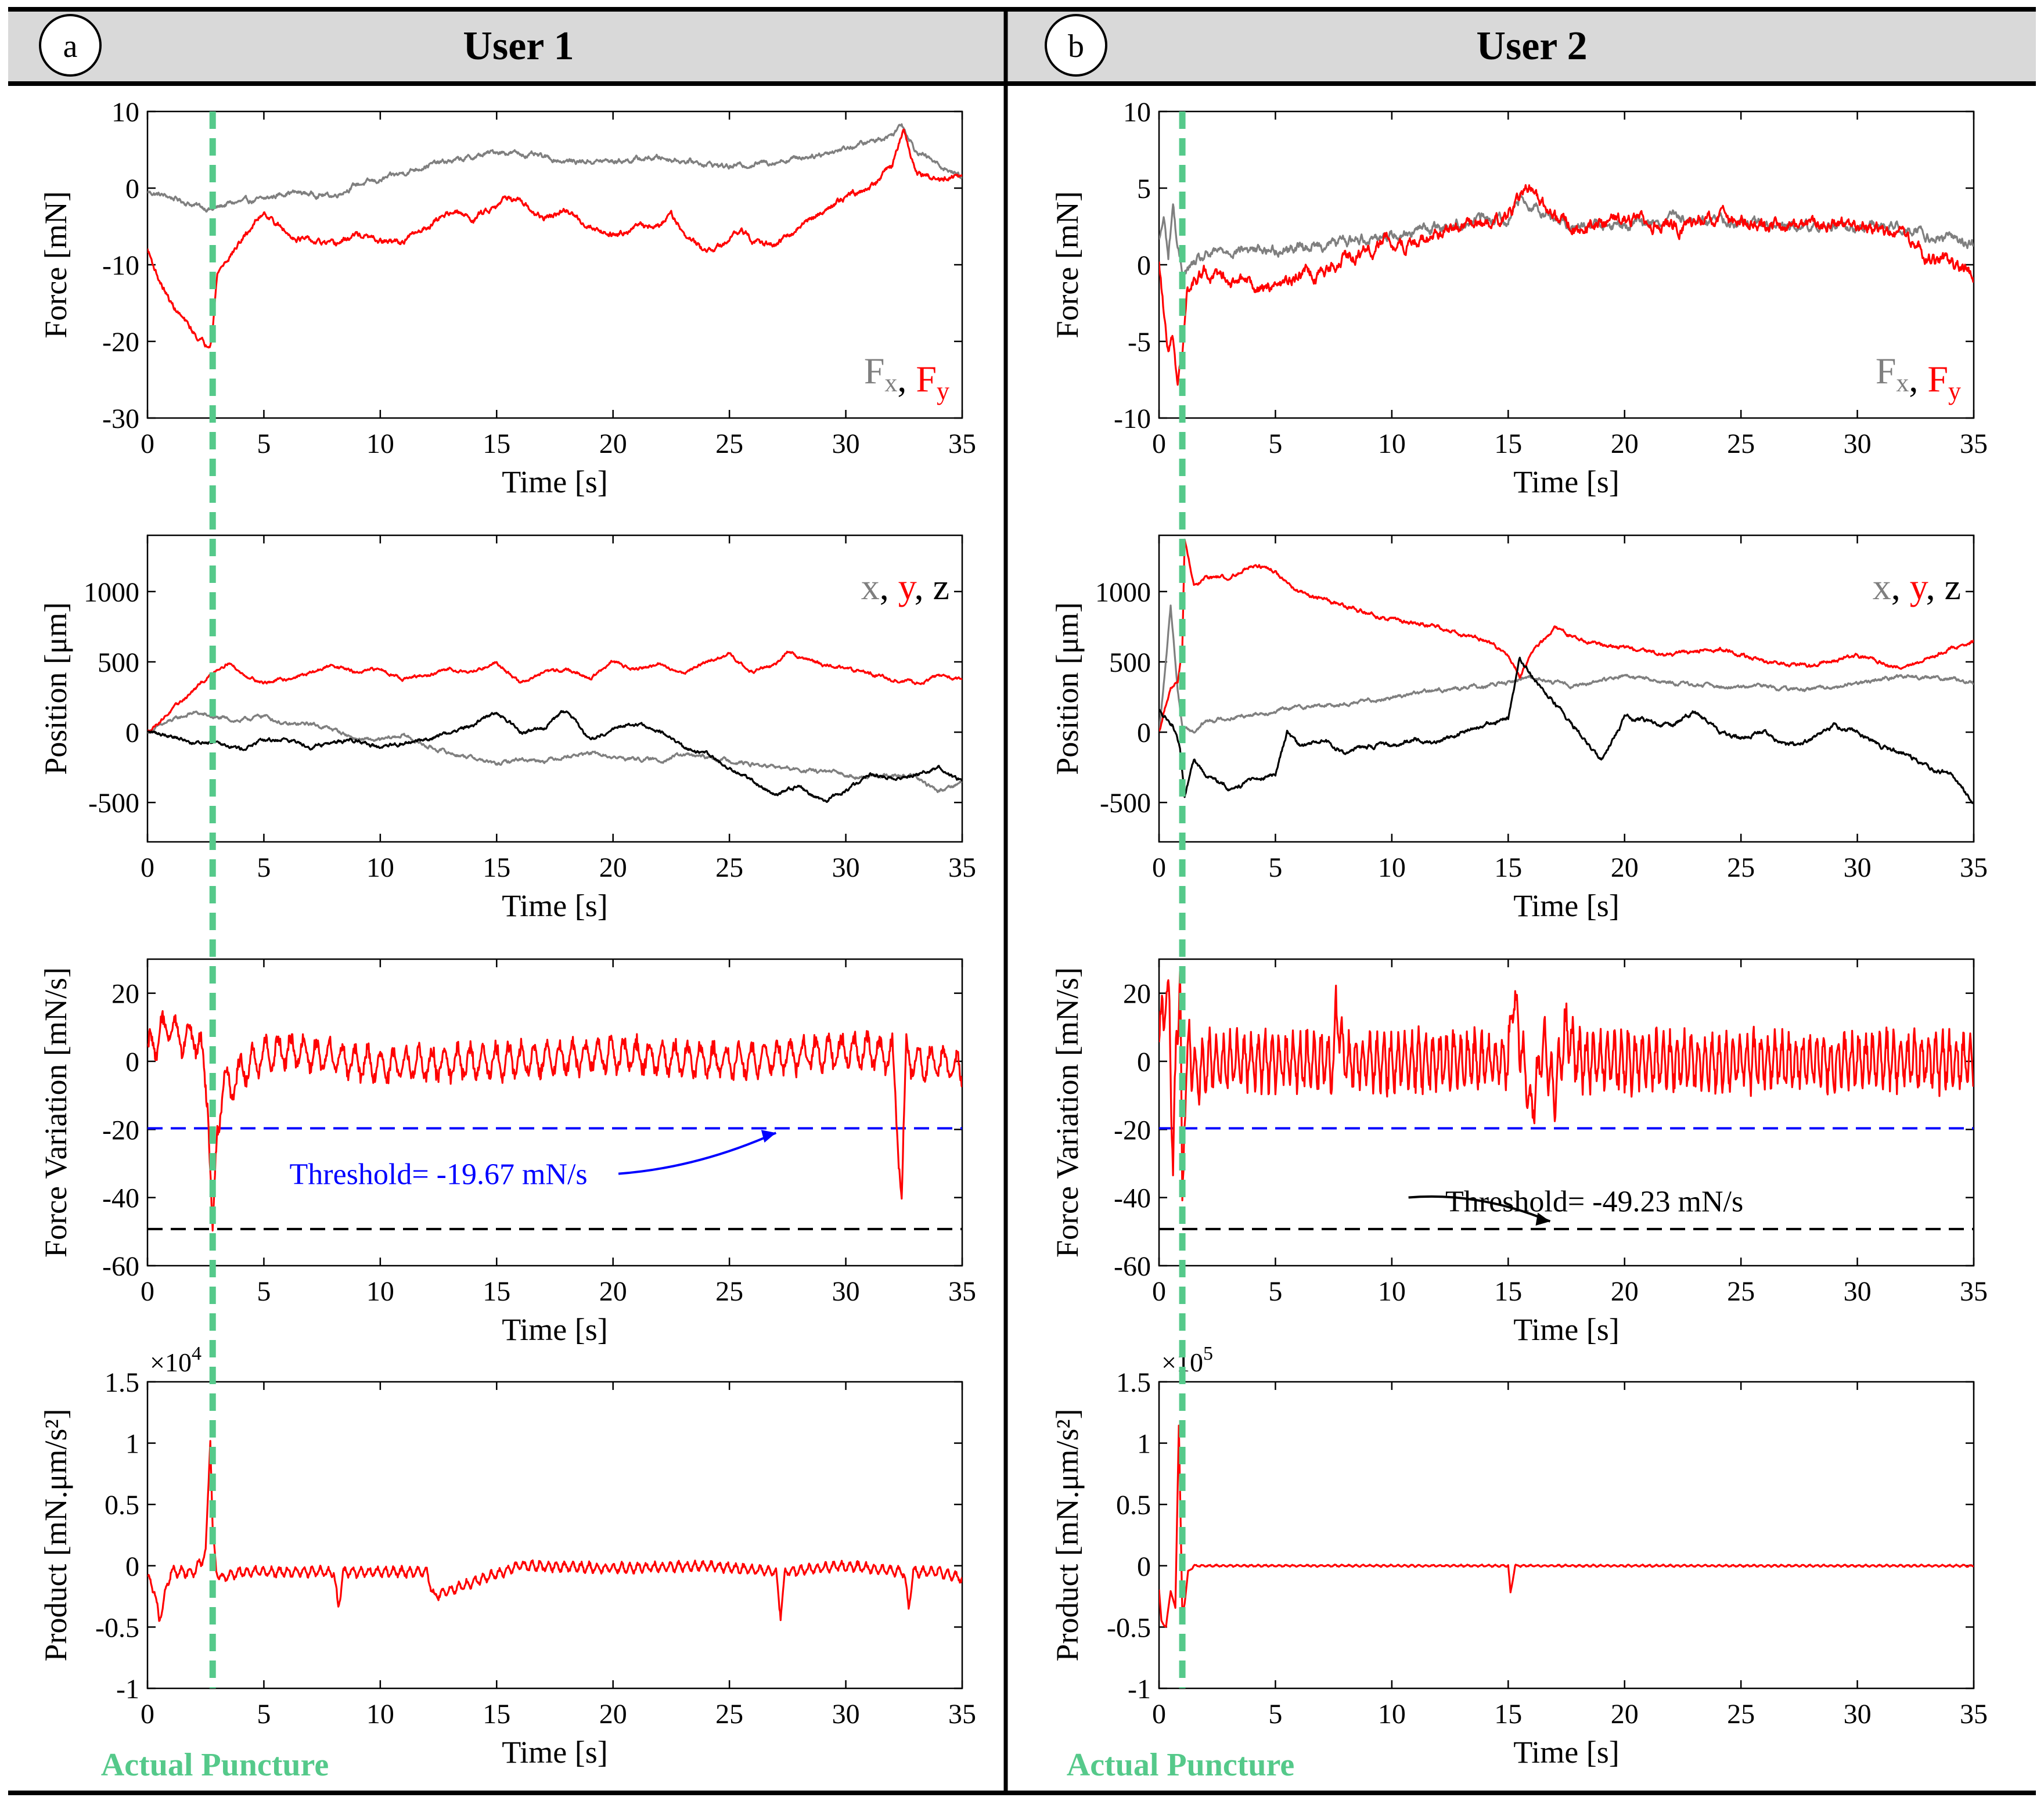  What do you see at coordinates (1508, 443) in the screenshot?
I see `u2-force-xtick-label: 15` at bounding box center [1508, 443].